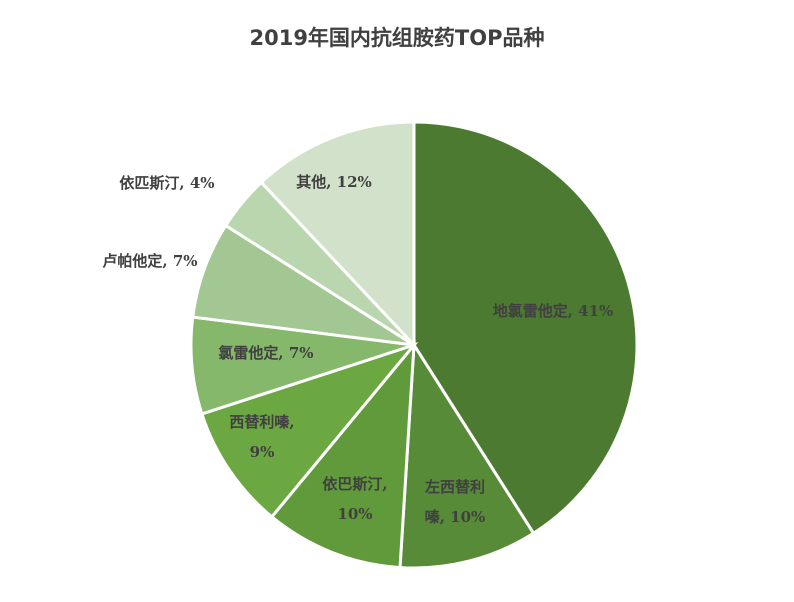 The image size is (794, 602). What do you see at coordinates (262, 452) in the screenshot?
I see `slice-label-line: 9%` at bounding box center [262, 452].